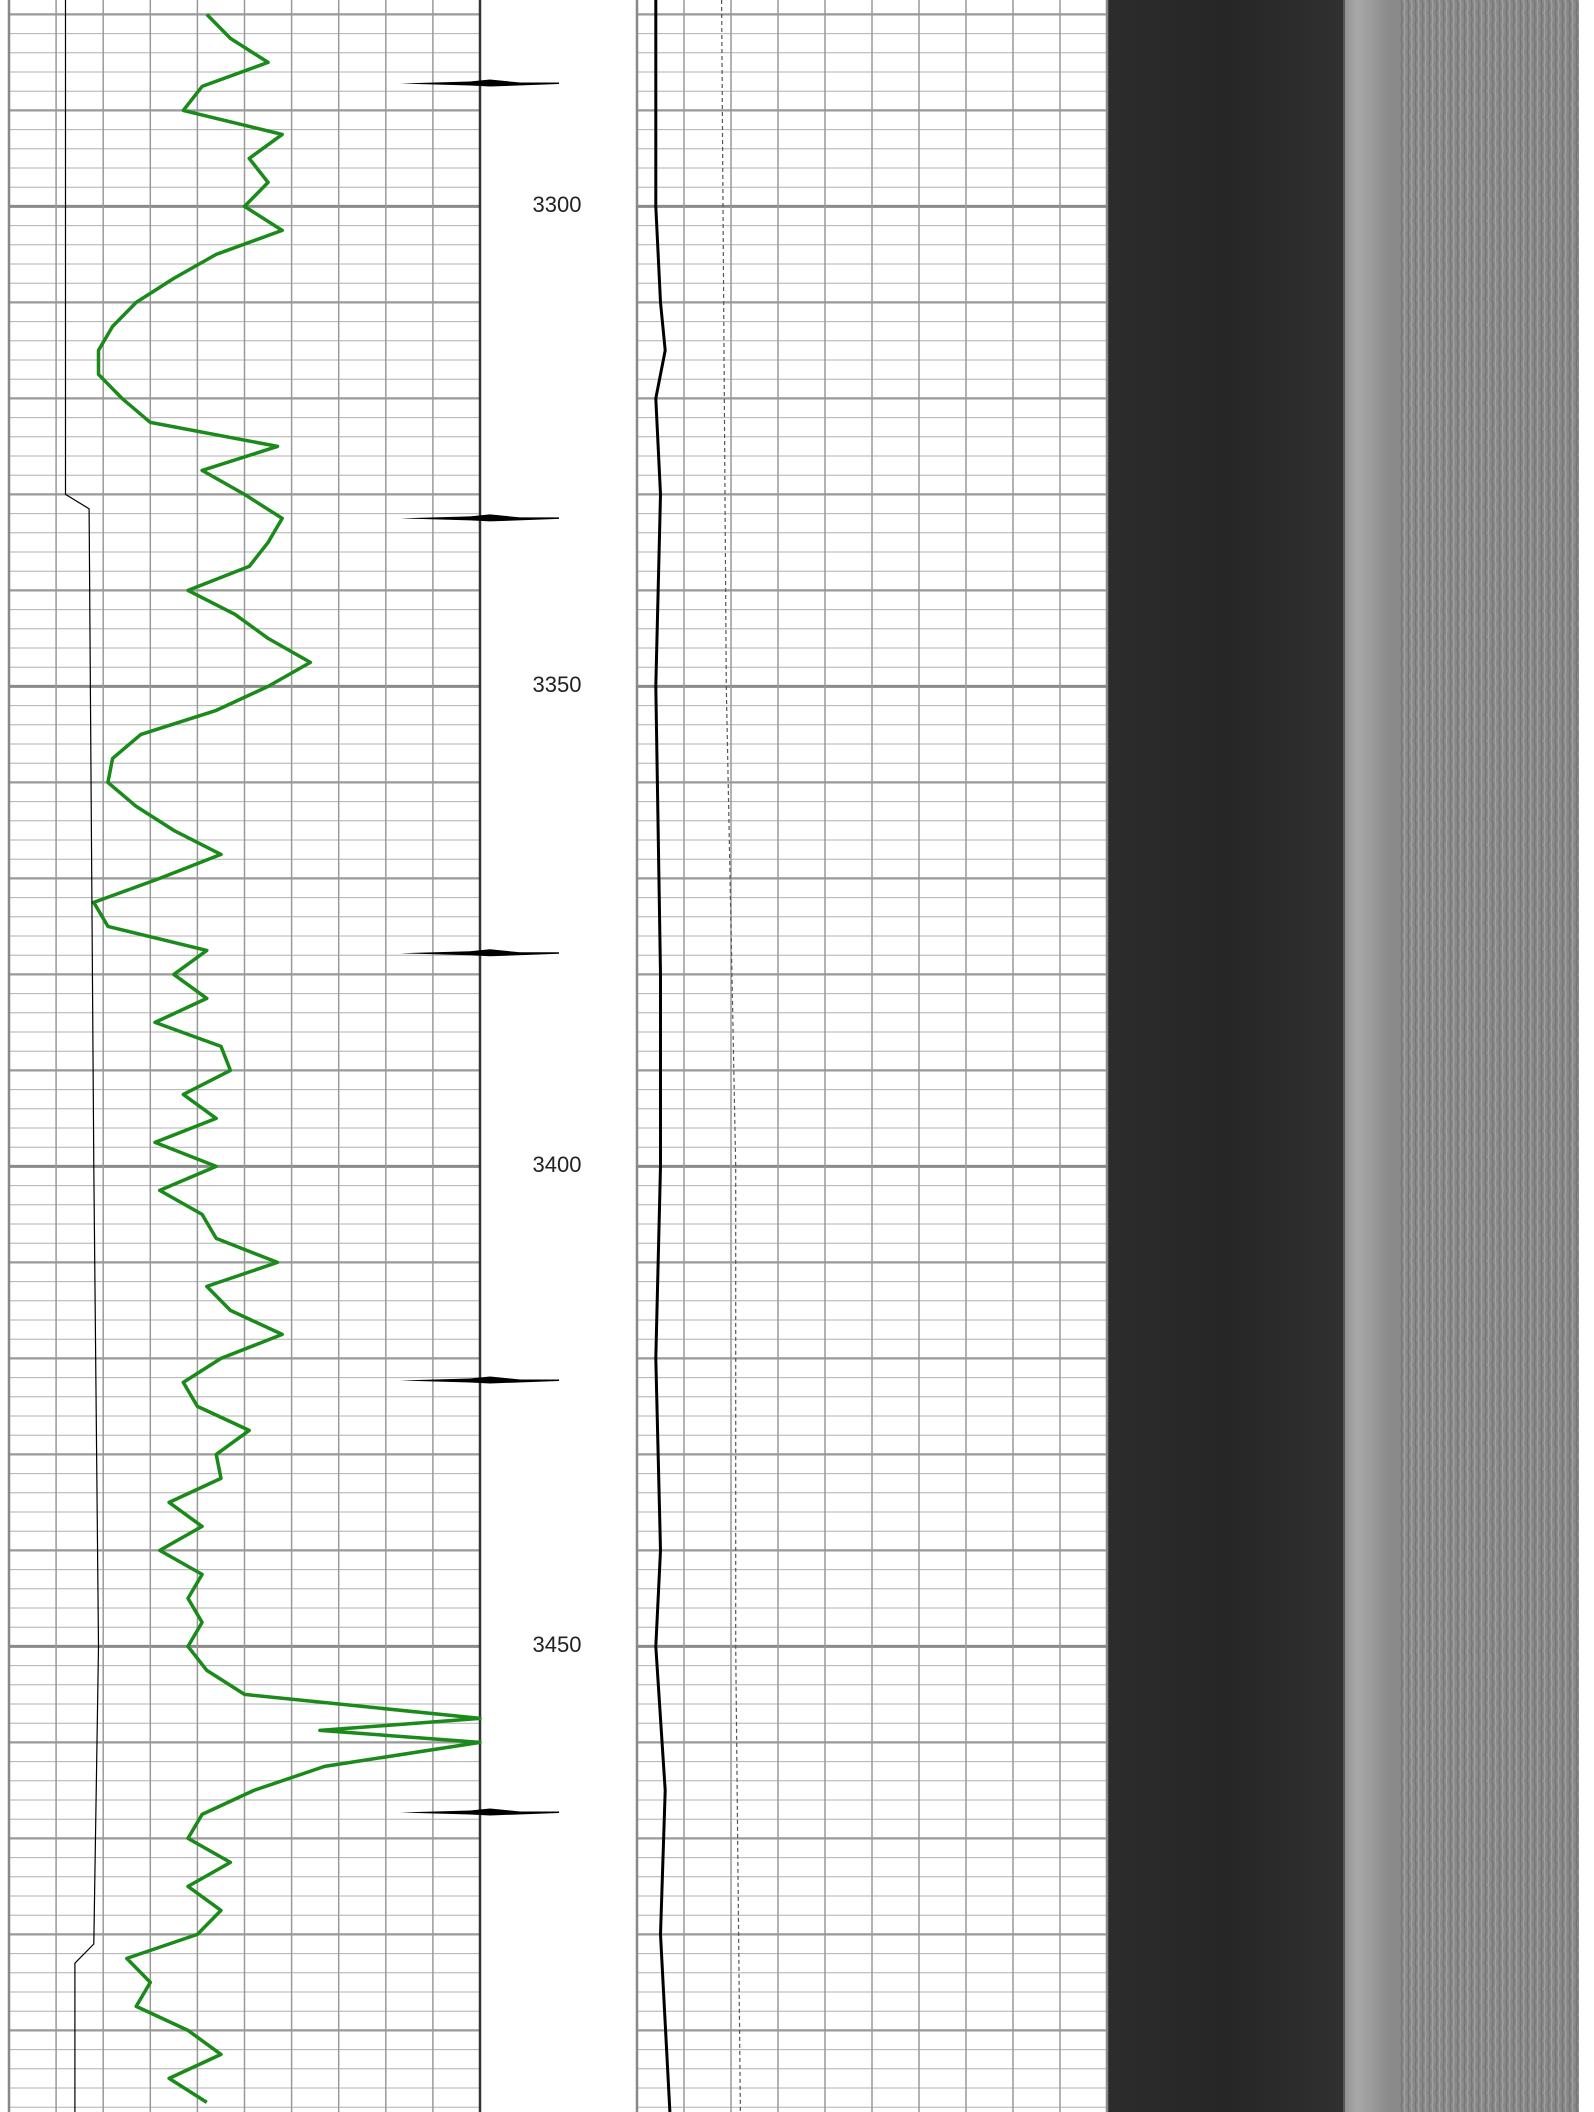 This screenshot has height=2112, width=1594. What do you see at coordinates (1225, 1056) in the screenshot?
I see `image-track-dark` at bounding box center [1225, 1056].